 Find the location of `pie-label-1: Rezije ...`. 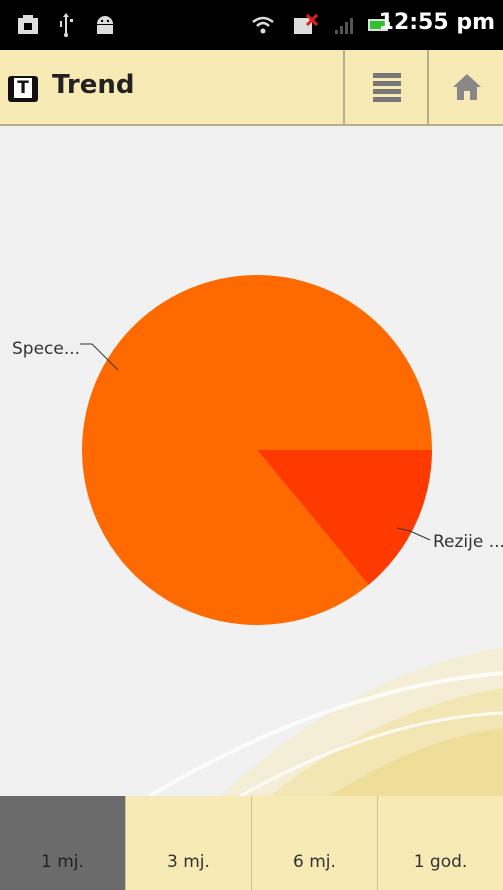

pie-label-1: Rezije ... is located at coordinates (468, 542).